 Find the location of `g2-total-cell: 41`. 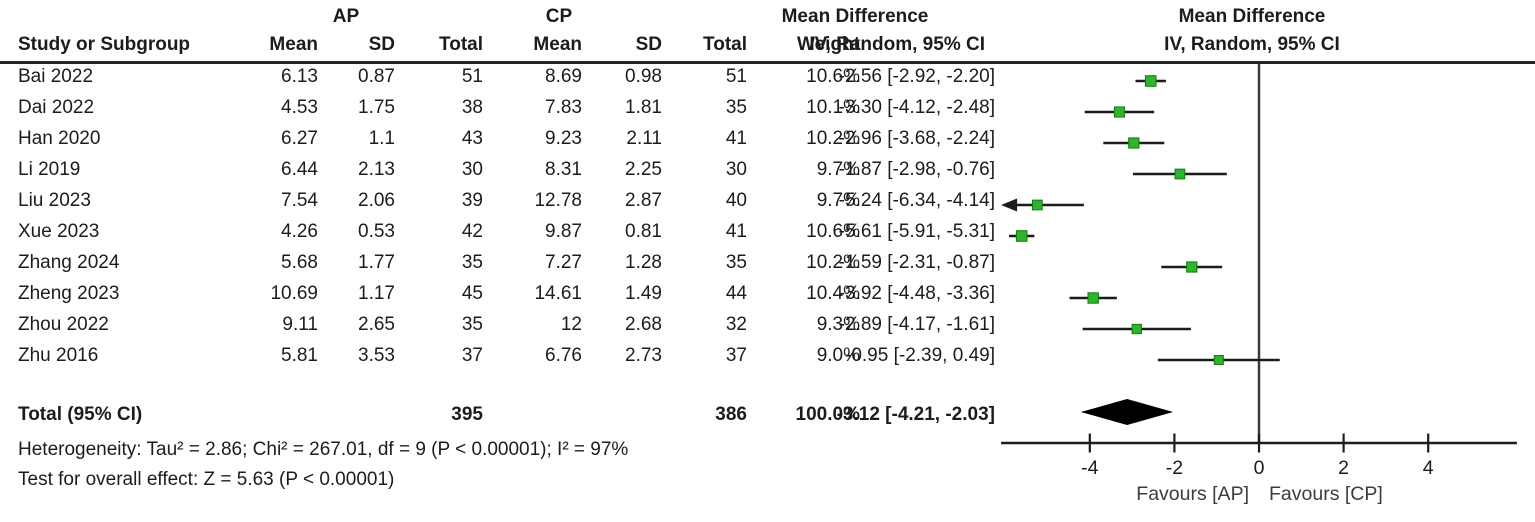

g2-total-cell: 41 is located at coordinates (736, 231).